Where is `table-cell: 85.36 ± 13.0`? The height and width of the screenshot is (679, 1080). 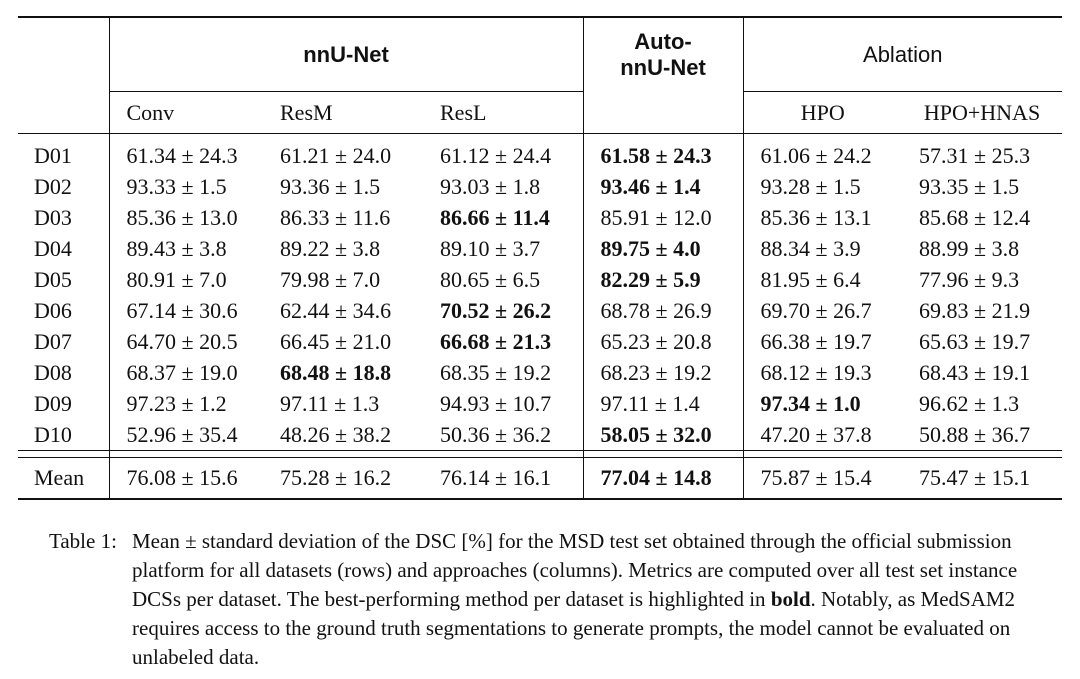 table-cell: 85.36 ± 13.0 is located at coordinates (185, 217).